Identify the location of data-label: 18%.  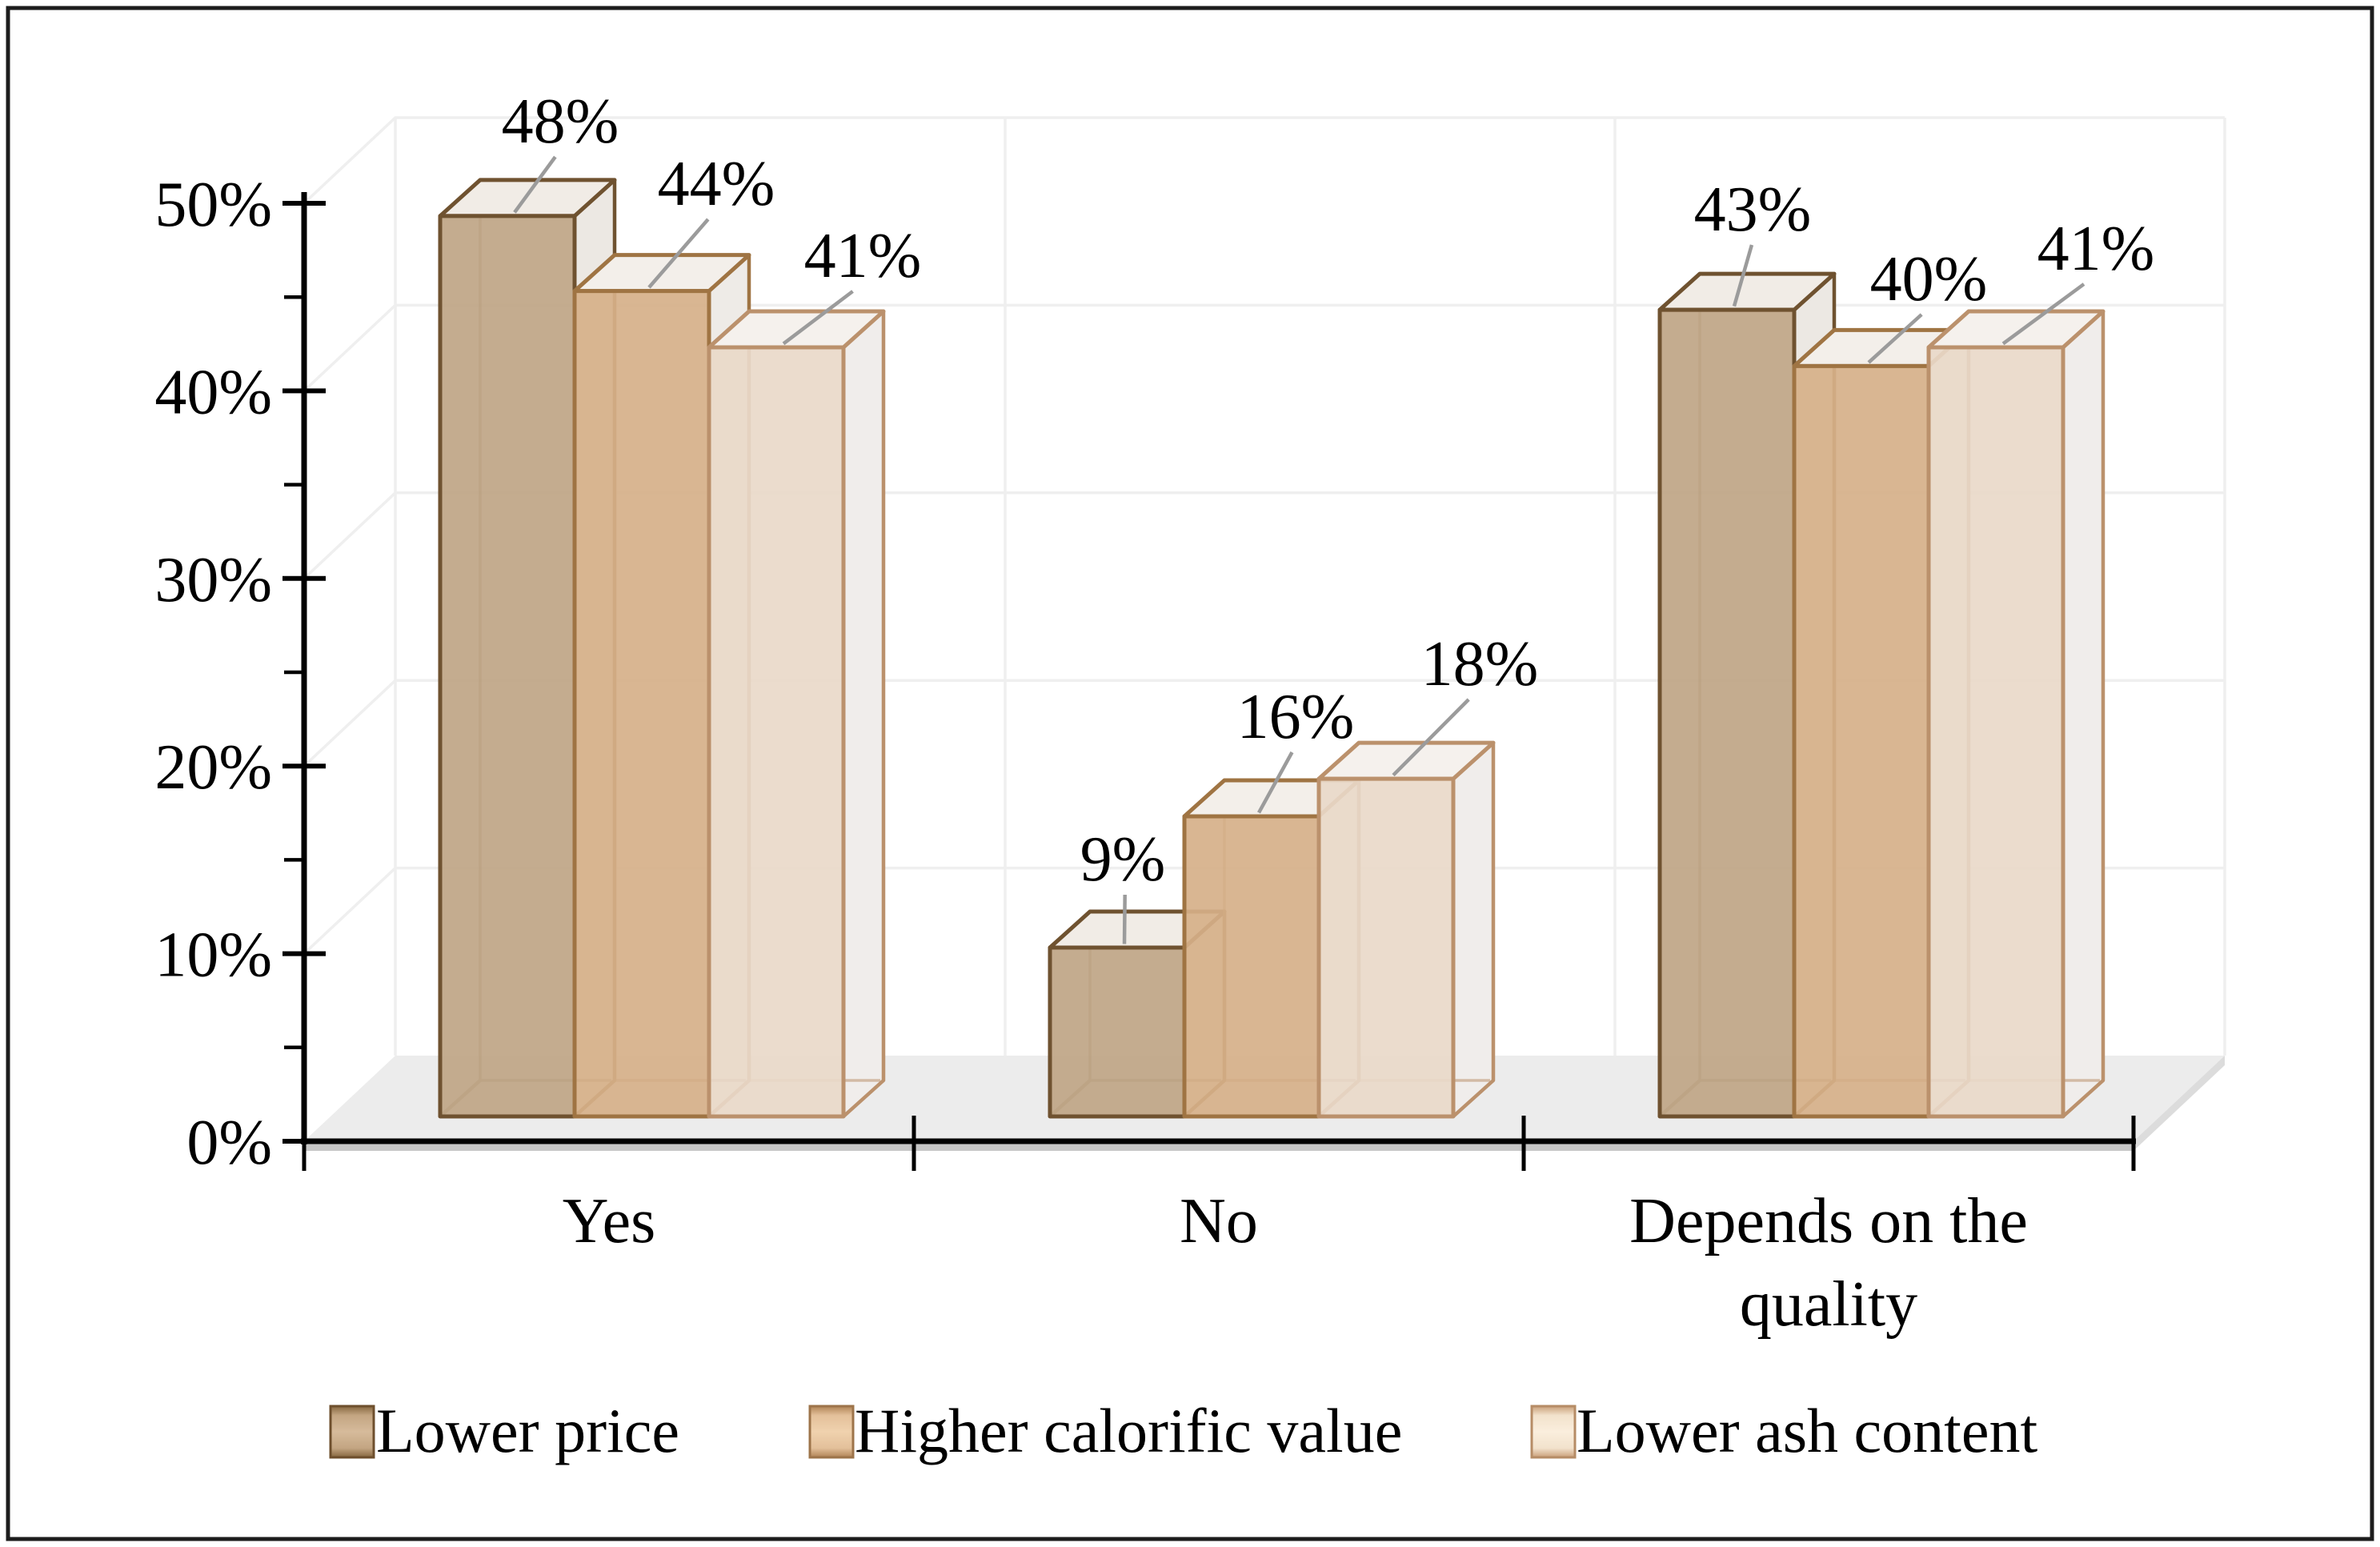
(1480, 664).